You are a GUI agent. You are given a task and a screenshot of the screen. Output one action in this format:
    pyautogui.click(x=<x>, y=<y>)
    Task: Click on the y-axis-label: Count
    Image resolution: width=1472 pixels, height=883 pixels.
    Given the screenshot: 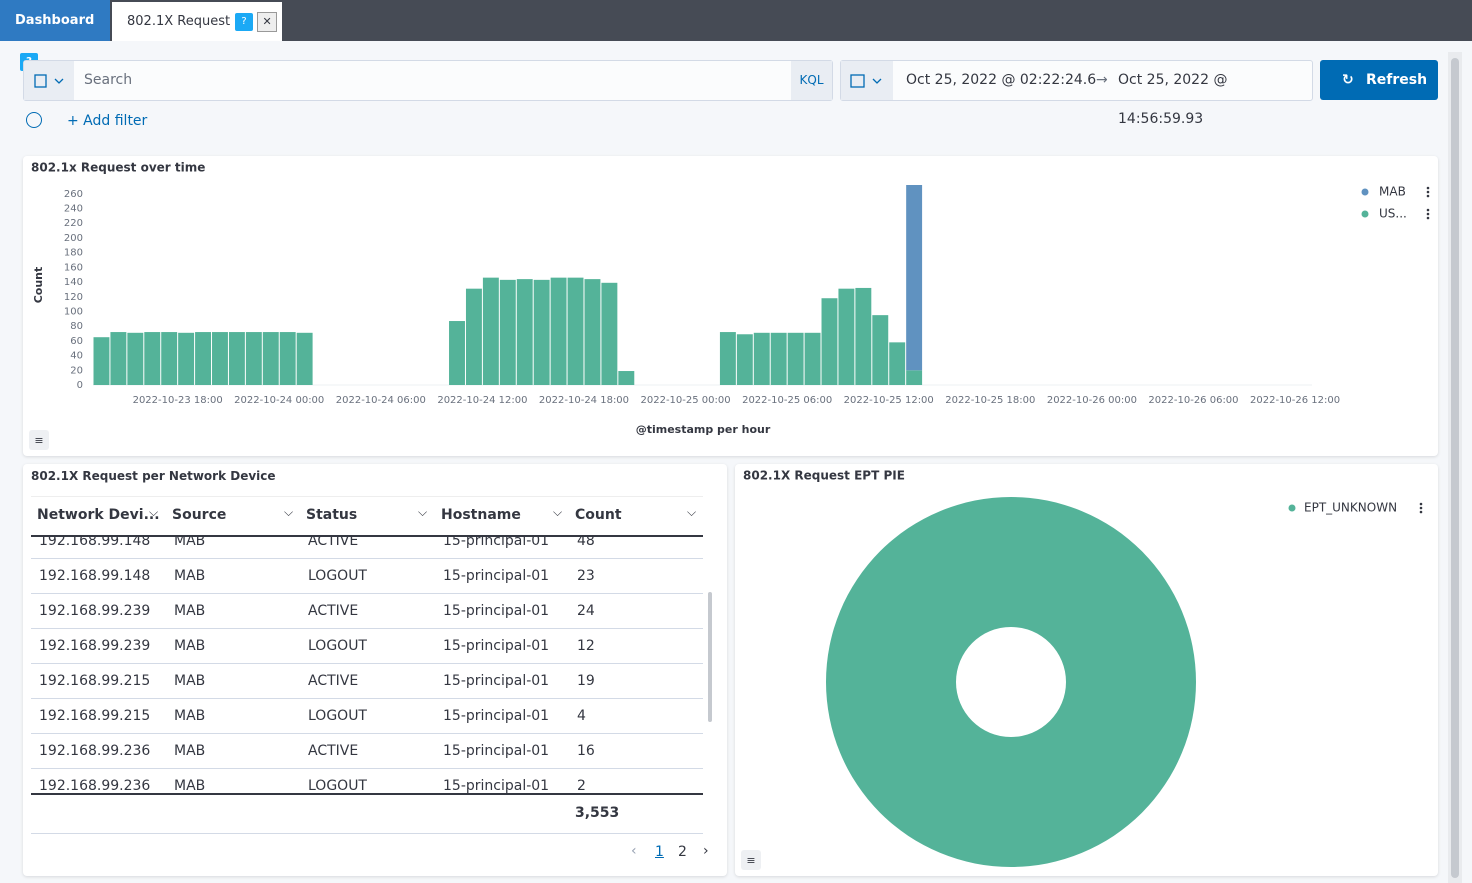 What is the action you would take?
    pyautogui.click(x=38, y=285)
    